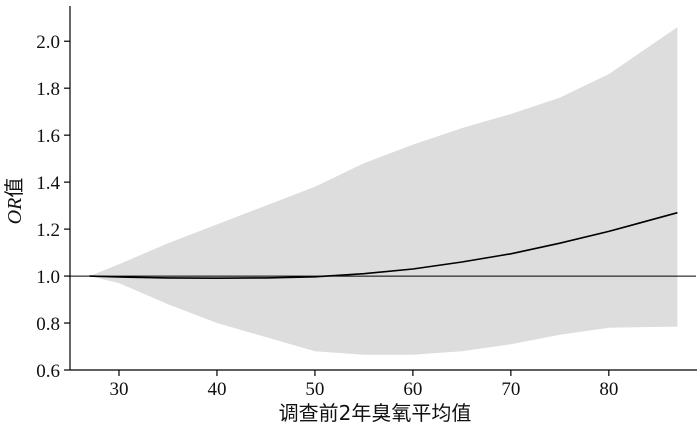  I want to click on y-tick-label: 2.0, so click(48, 42).